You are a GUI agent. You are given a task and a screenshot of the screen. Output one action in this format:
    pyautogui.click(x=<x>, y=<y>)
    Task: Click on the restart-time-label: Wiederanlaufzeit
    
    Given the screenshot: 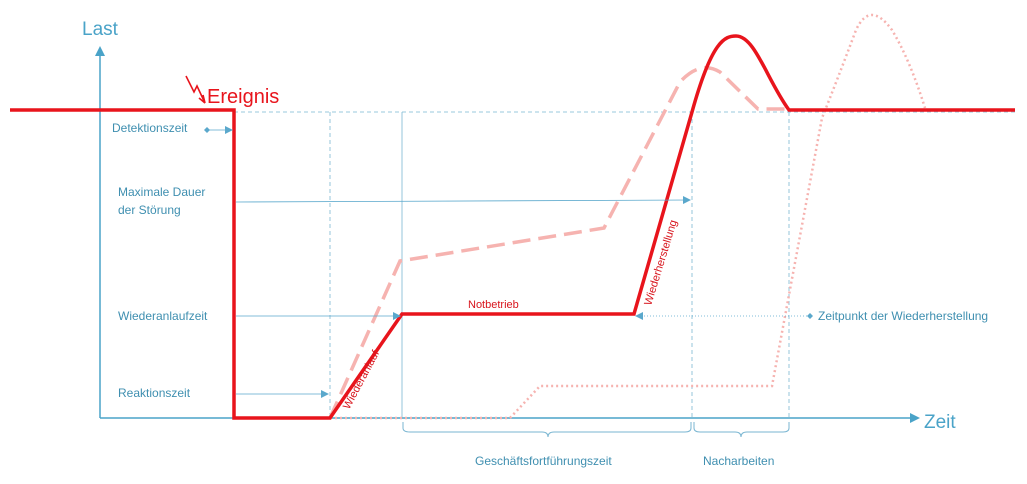 What is the action you would take?
    pyautogui.click(x=163, y=316)
    